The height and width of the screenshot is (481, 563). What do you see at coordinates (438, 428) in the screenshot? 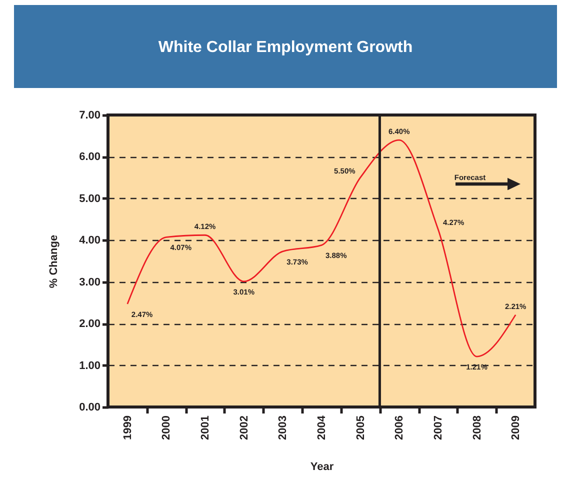
I see `x-tick-label: 2007` at bounding box center [438, 428].